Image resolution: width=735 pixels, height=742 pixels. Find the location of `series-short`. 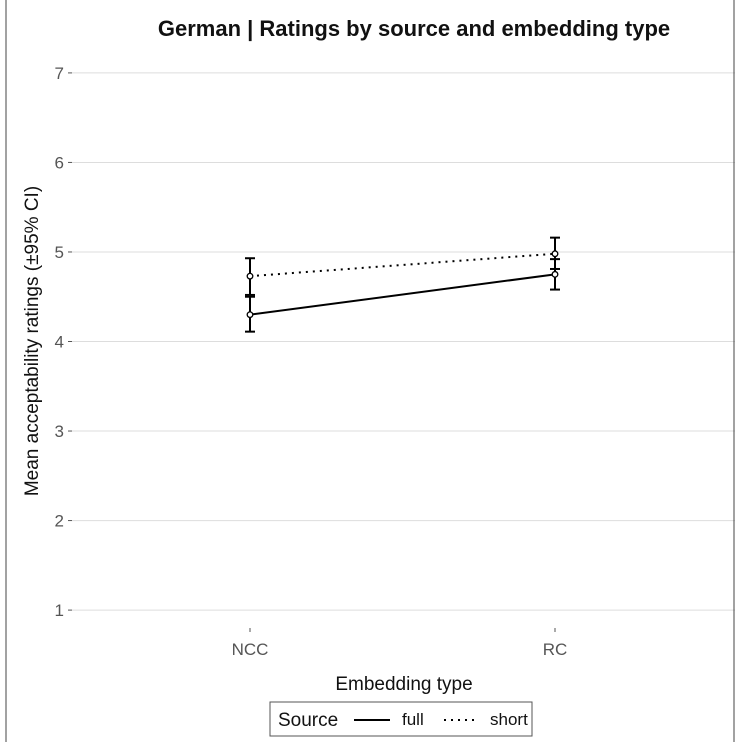

series-short is located at coordinates (402, 266).